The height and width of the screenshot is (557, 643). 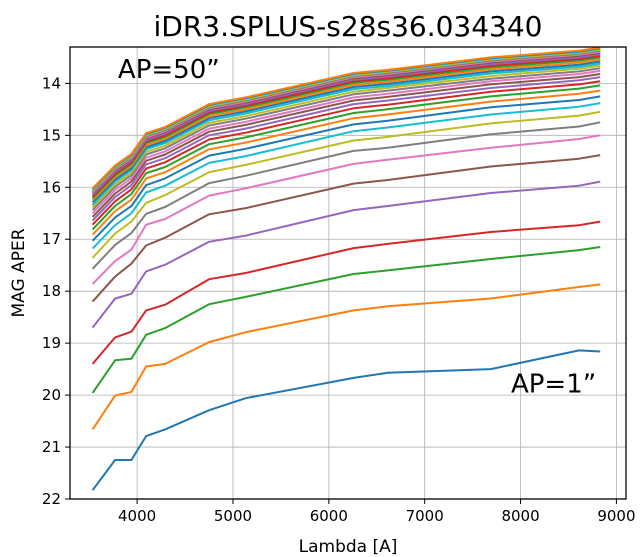 What do you see at coordinates (425, 516) in the screenshot?
I see `x-tick-label: 7000` at bounding box center [425, 516].